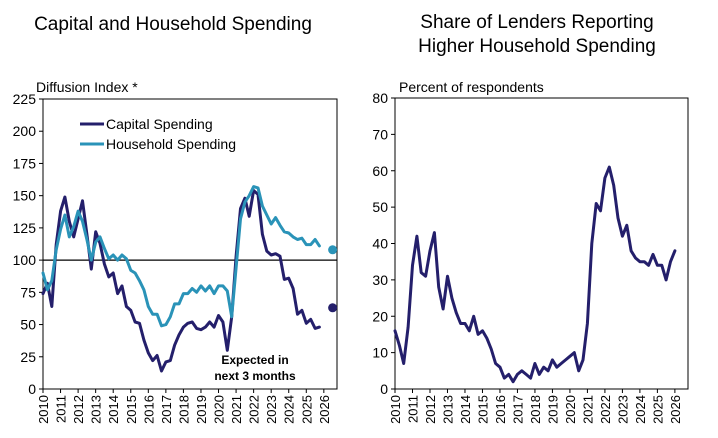 The width and height of the screenshot is (718, 438). I want to click on left-x-tick-label: 2026, so click(324, 409).